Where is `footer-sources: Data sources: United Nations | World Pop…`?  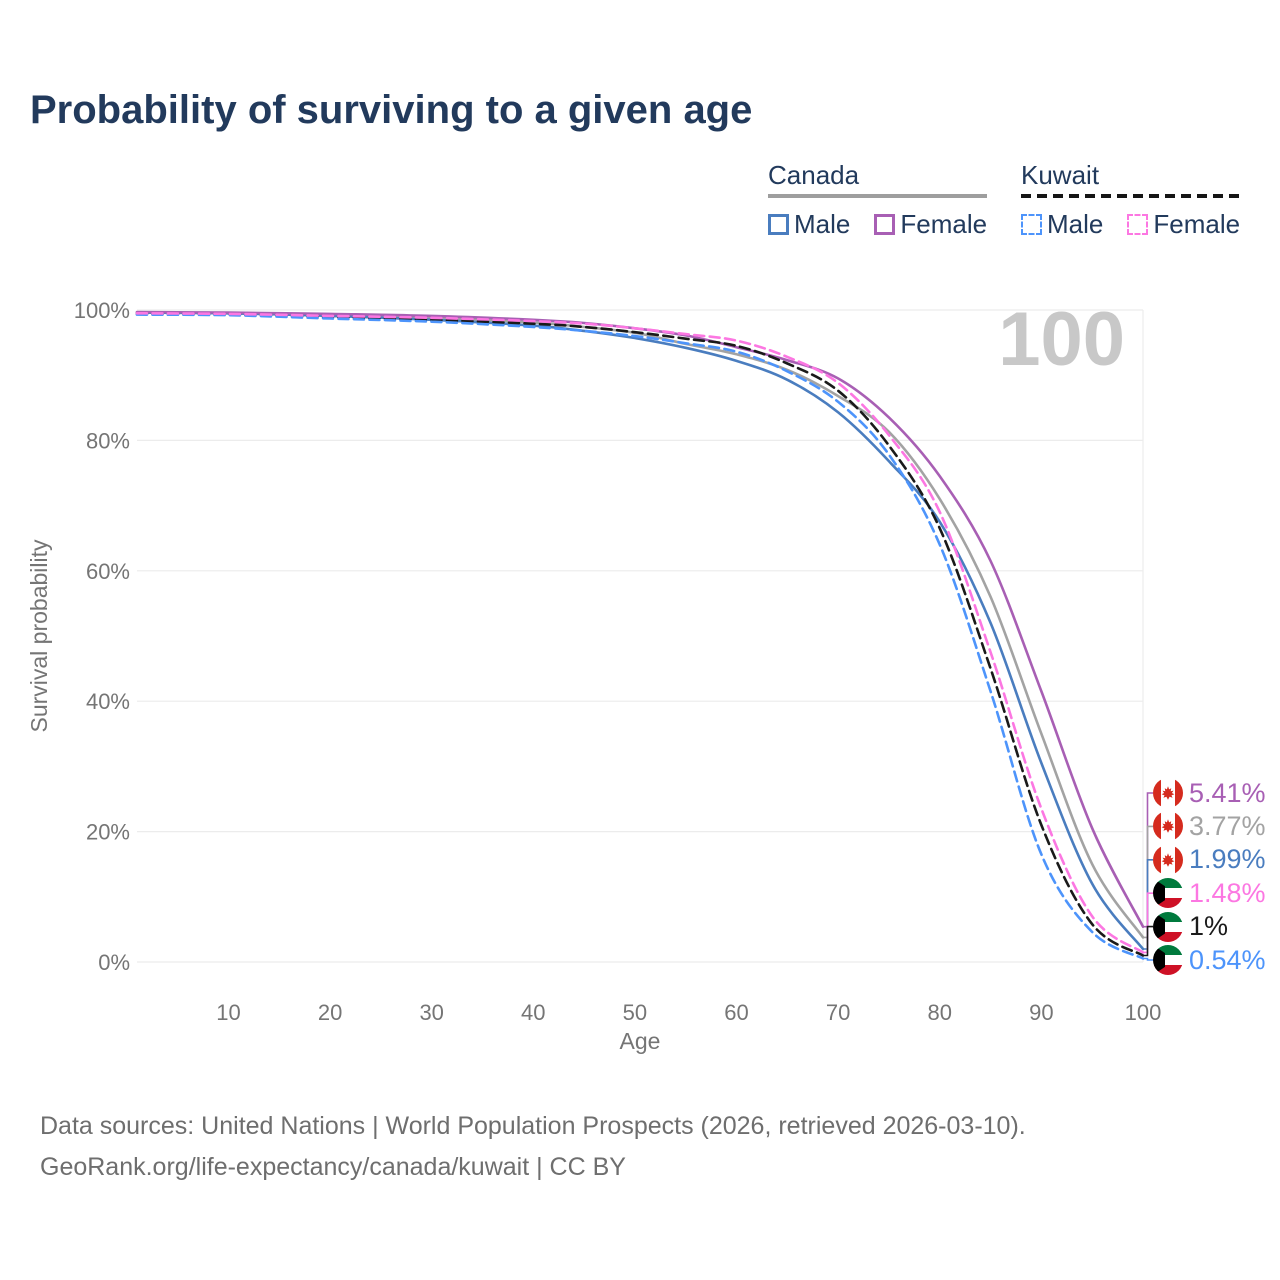 footer-sources: Data sources: United Nations | World Pop… is located at coordinates (533, 1126).